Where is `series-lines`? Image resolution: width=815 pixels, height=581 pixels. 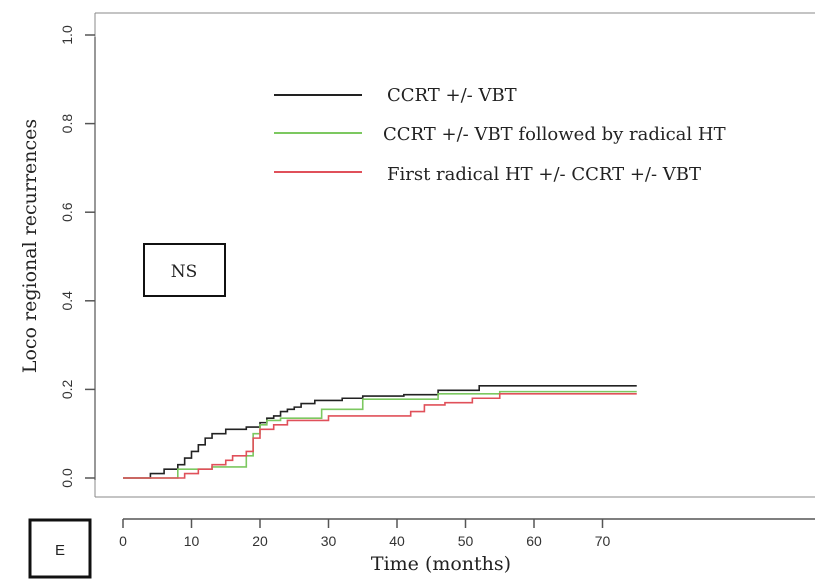 series-lines is located at coordinates (380, 432).